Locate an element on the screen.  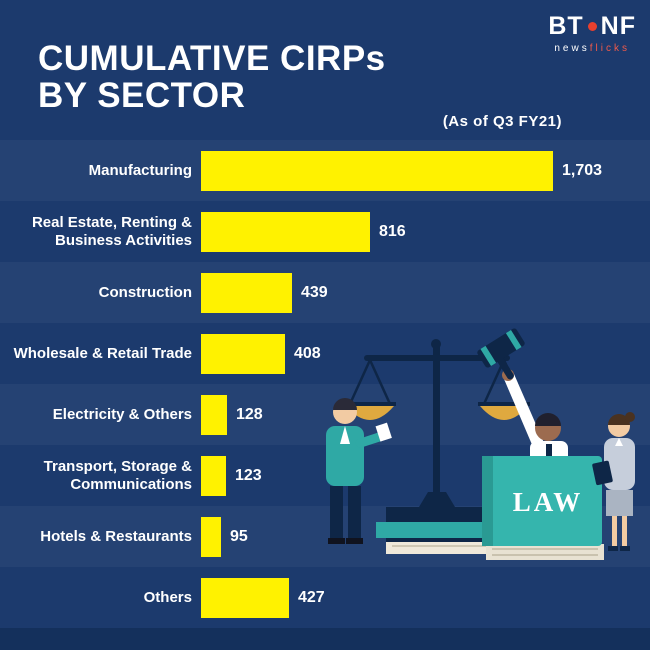
bar-value: 128 is located at coordinates (249, 414).